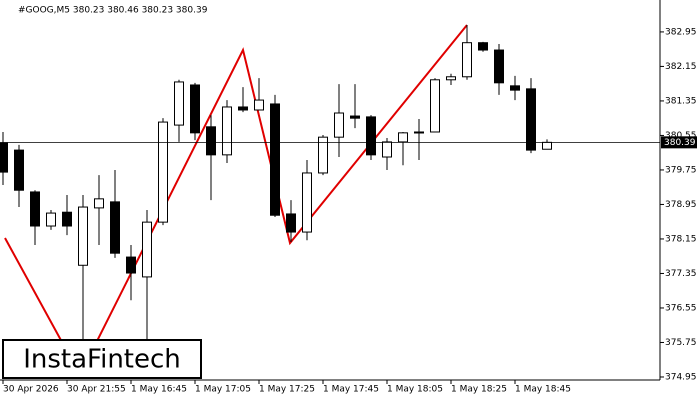 The image size is (700, 400). I want to click on y-tick-label: 375.75, so click(681, 343).